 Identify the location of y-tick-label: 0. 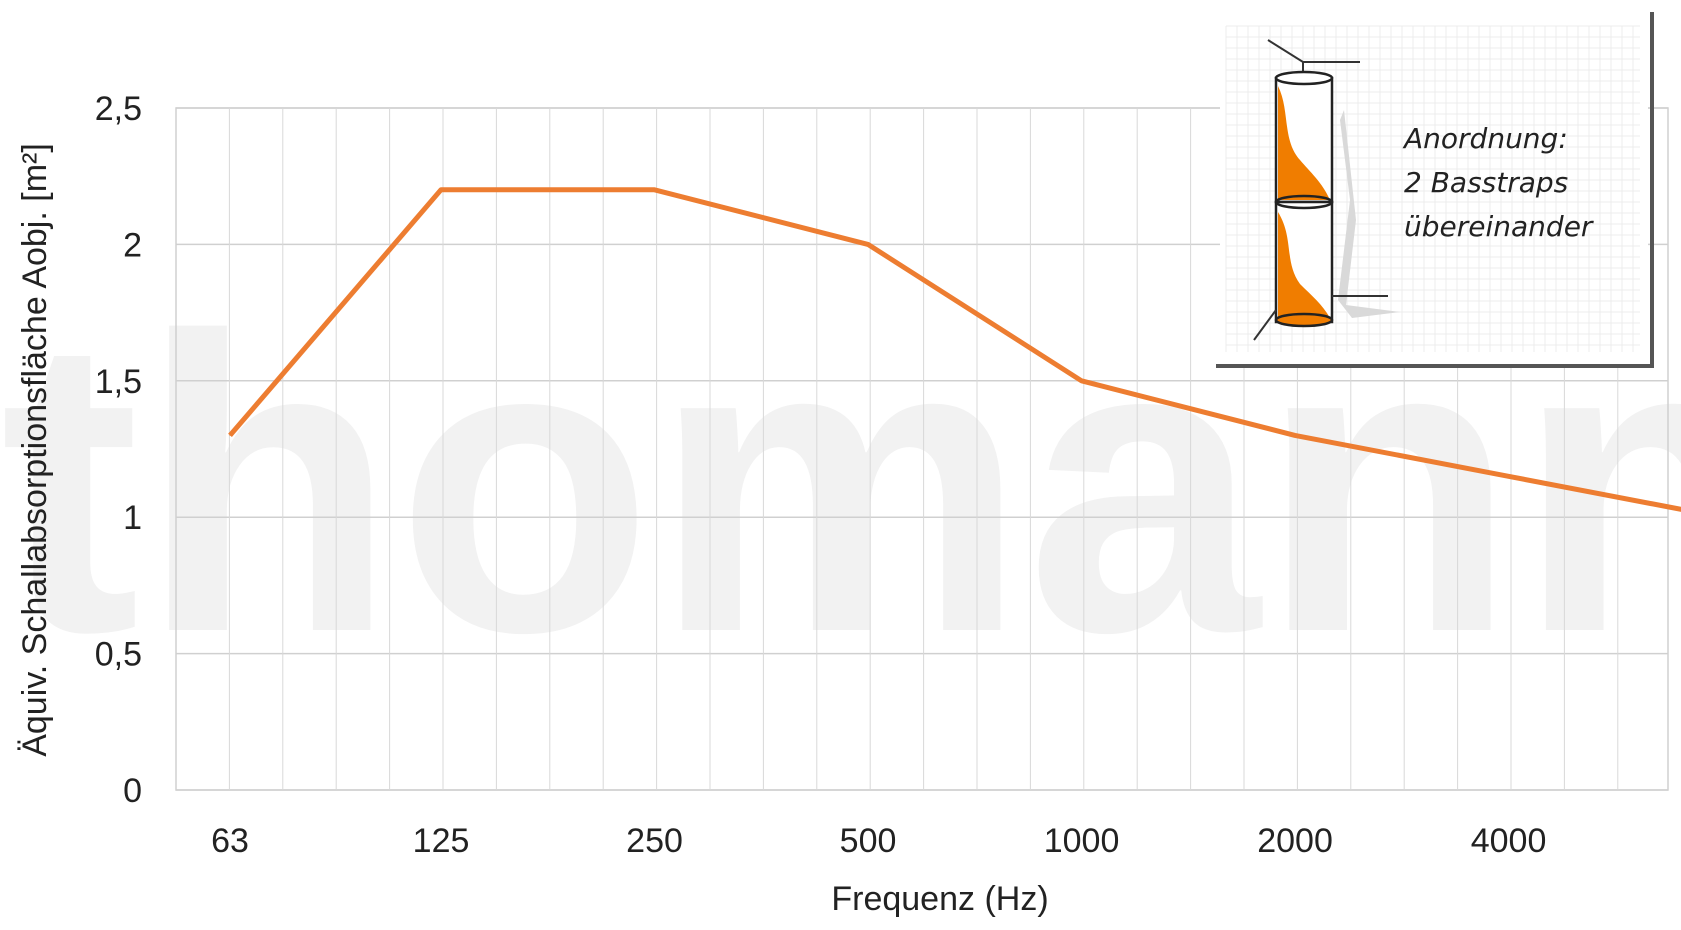
(132, 791).